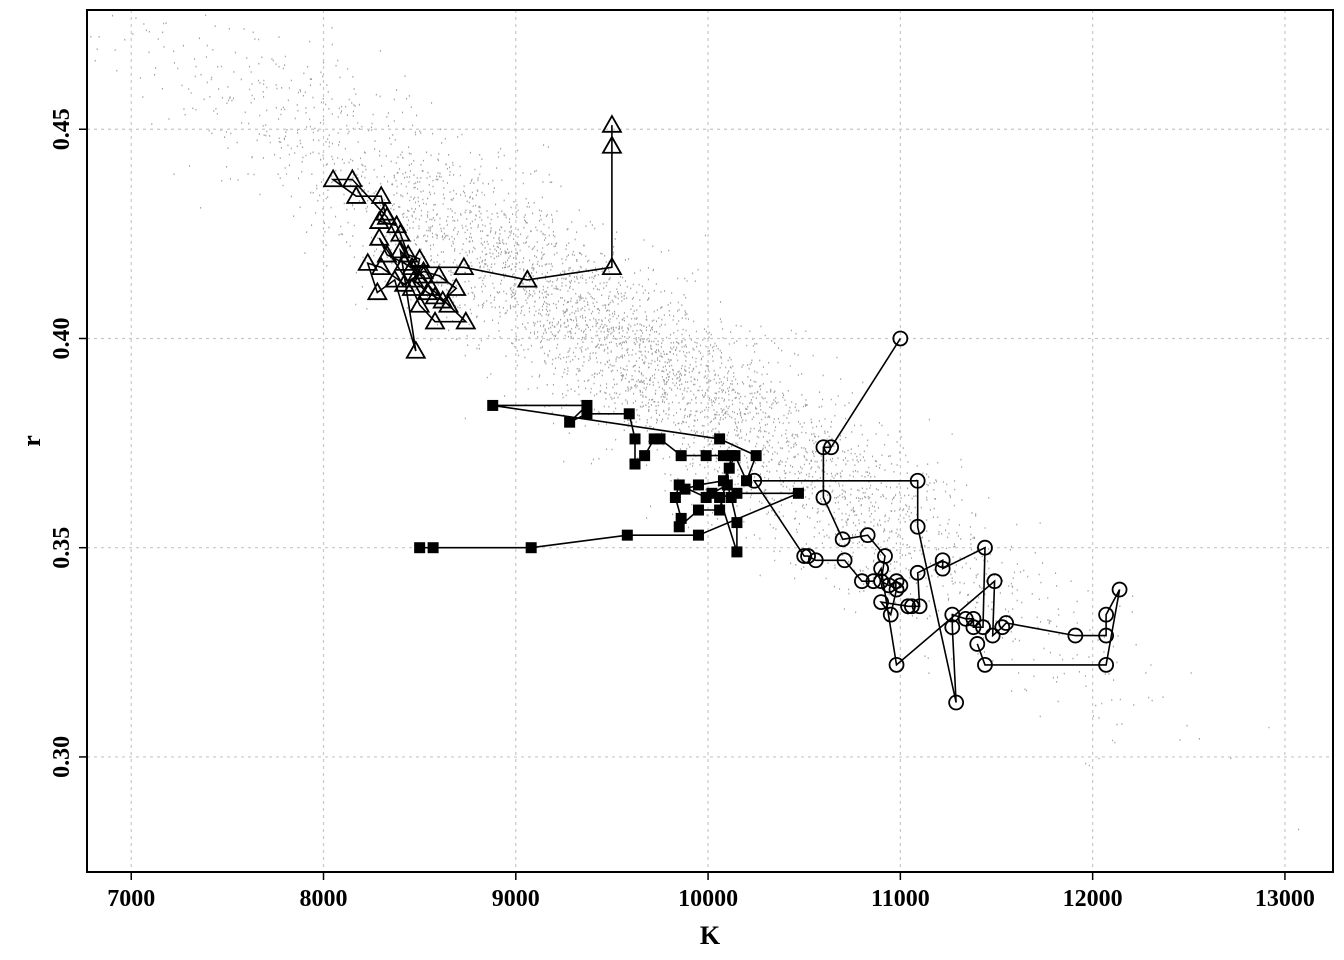 This screenshot has height=960, width=1344. What do you see at coordinates (62, 129) in the screenshot?
I see `y-tick-label: 0.45` at bounding box center [62, 129].